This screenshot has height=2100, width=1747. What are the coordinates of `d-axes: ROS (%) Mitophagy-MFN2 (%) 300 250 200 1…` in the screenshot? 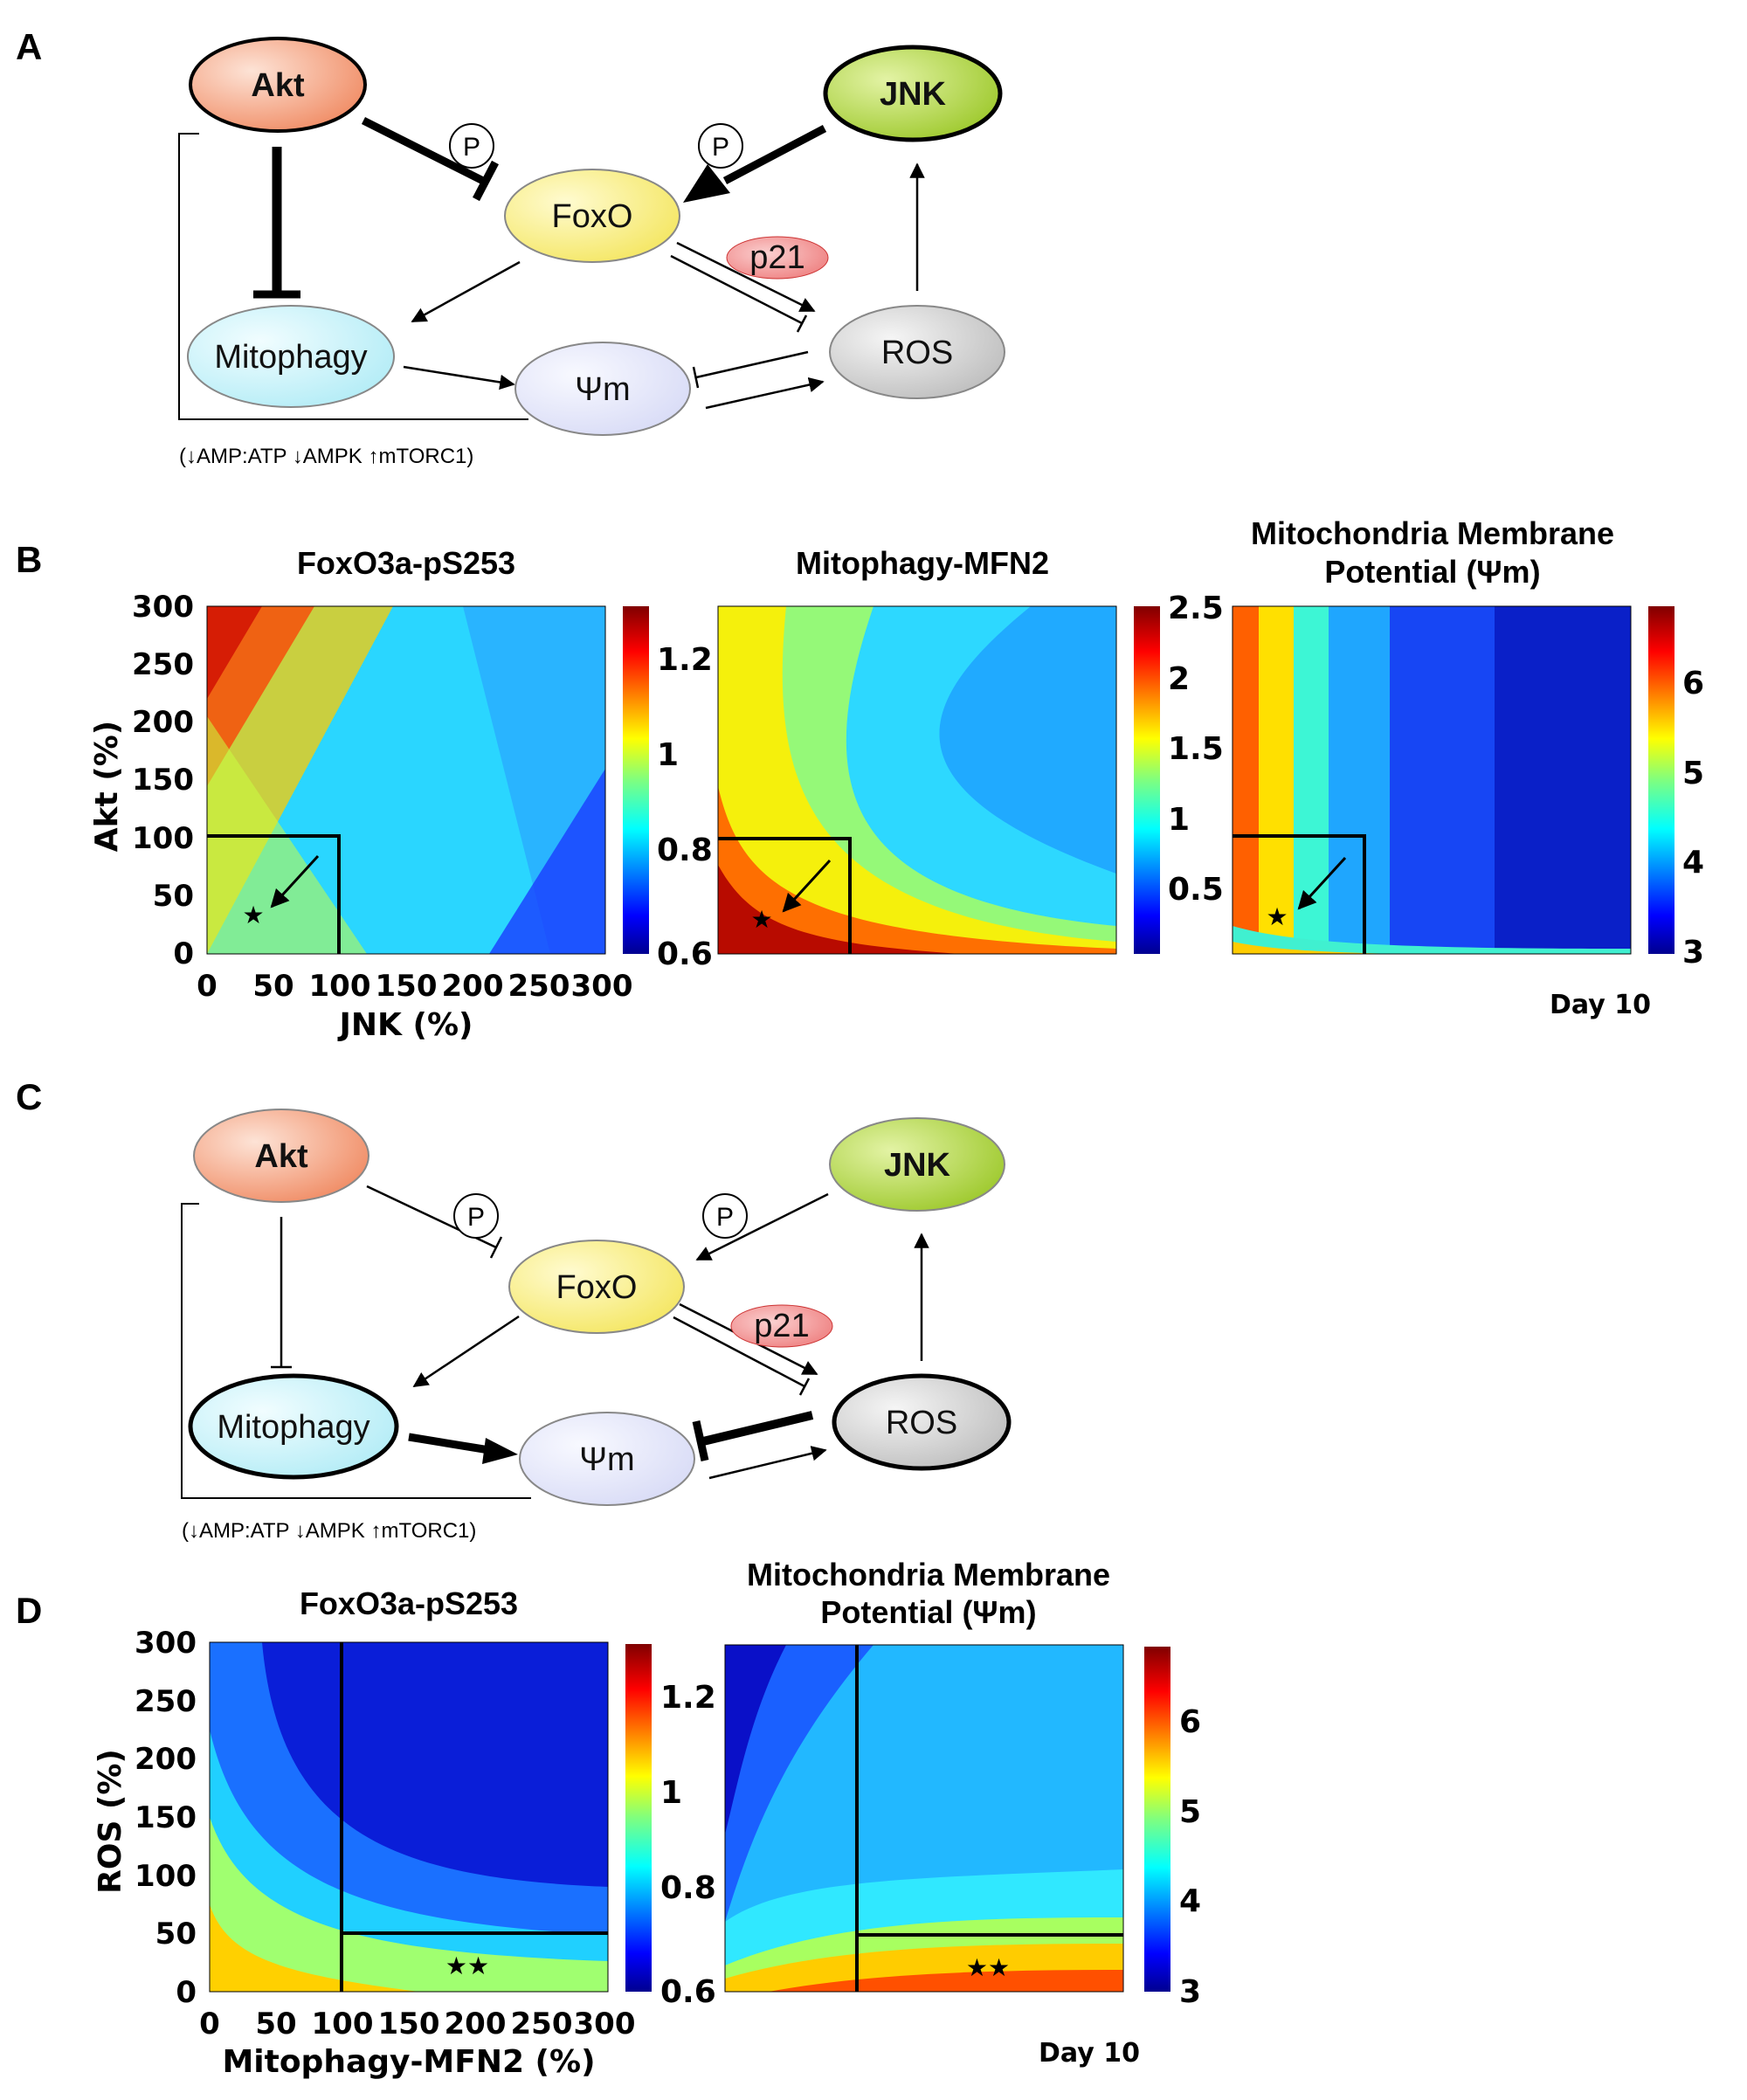 It's located at (647, 1853).